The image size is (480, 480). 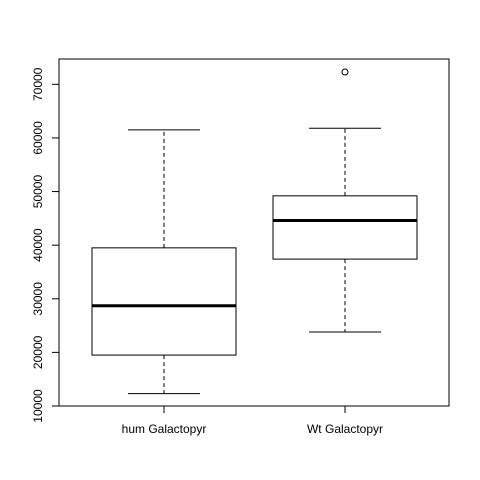 I want to click on y-tick-label: 40000, so click(x=38, y=245).